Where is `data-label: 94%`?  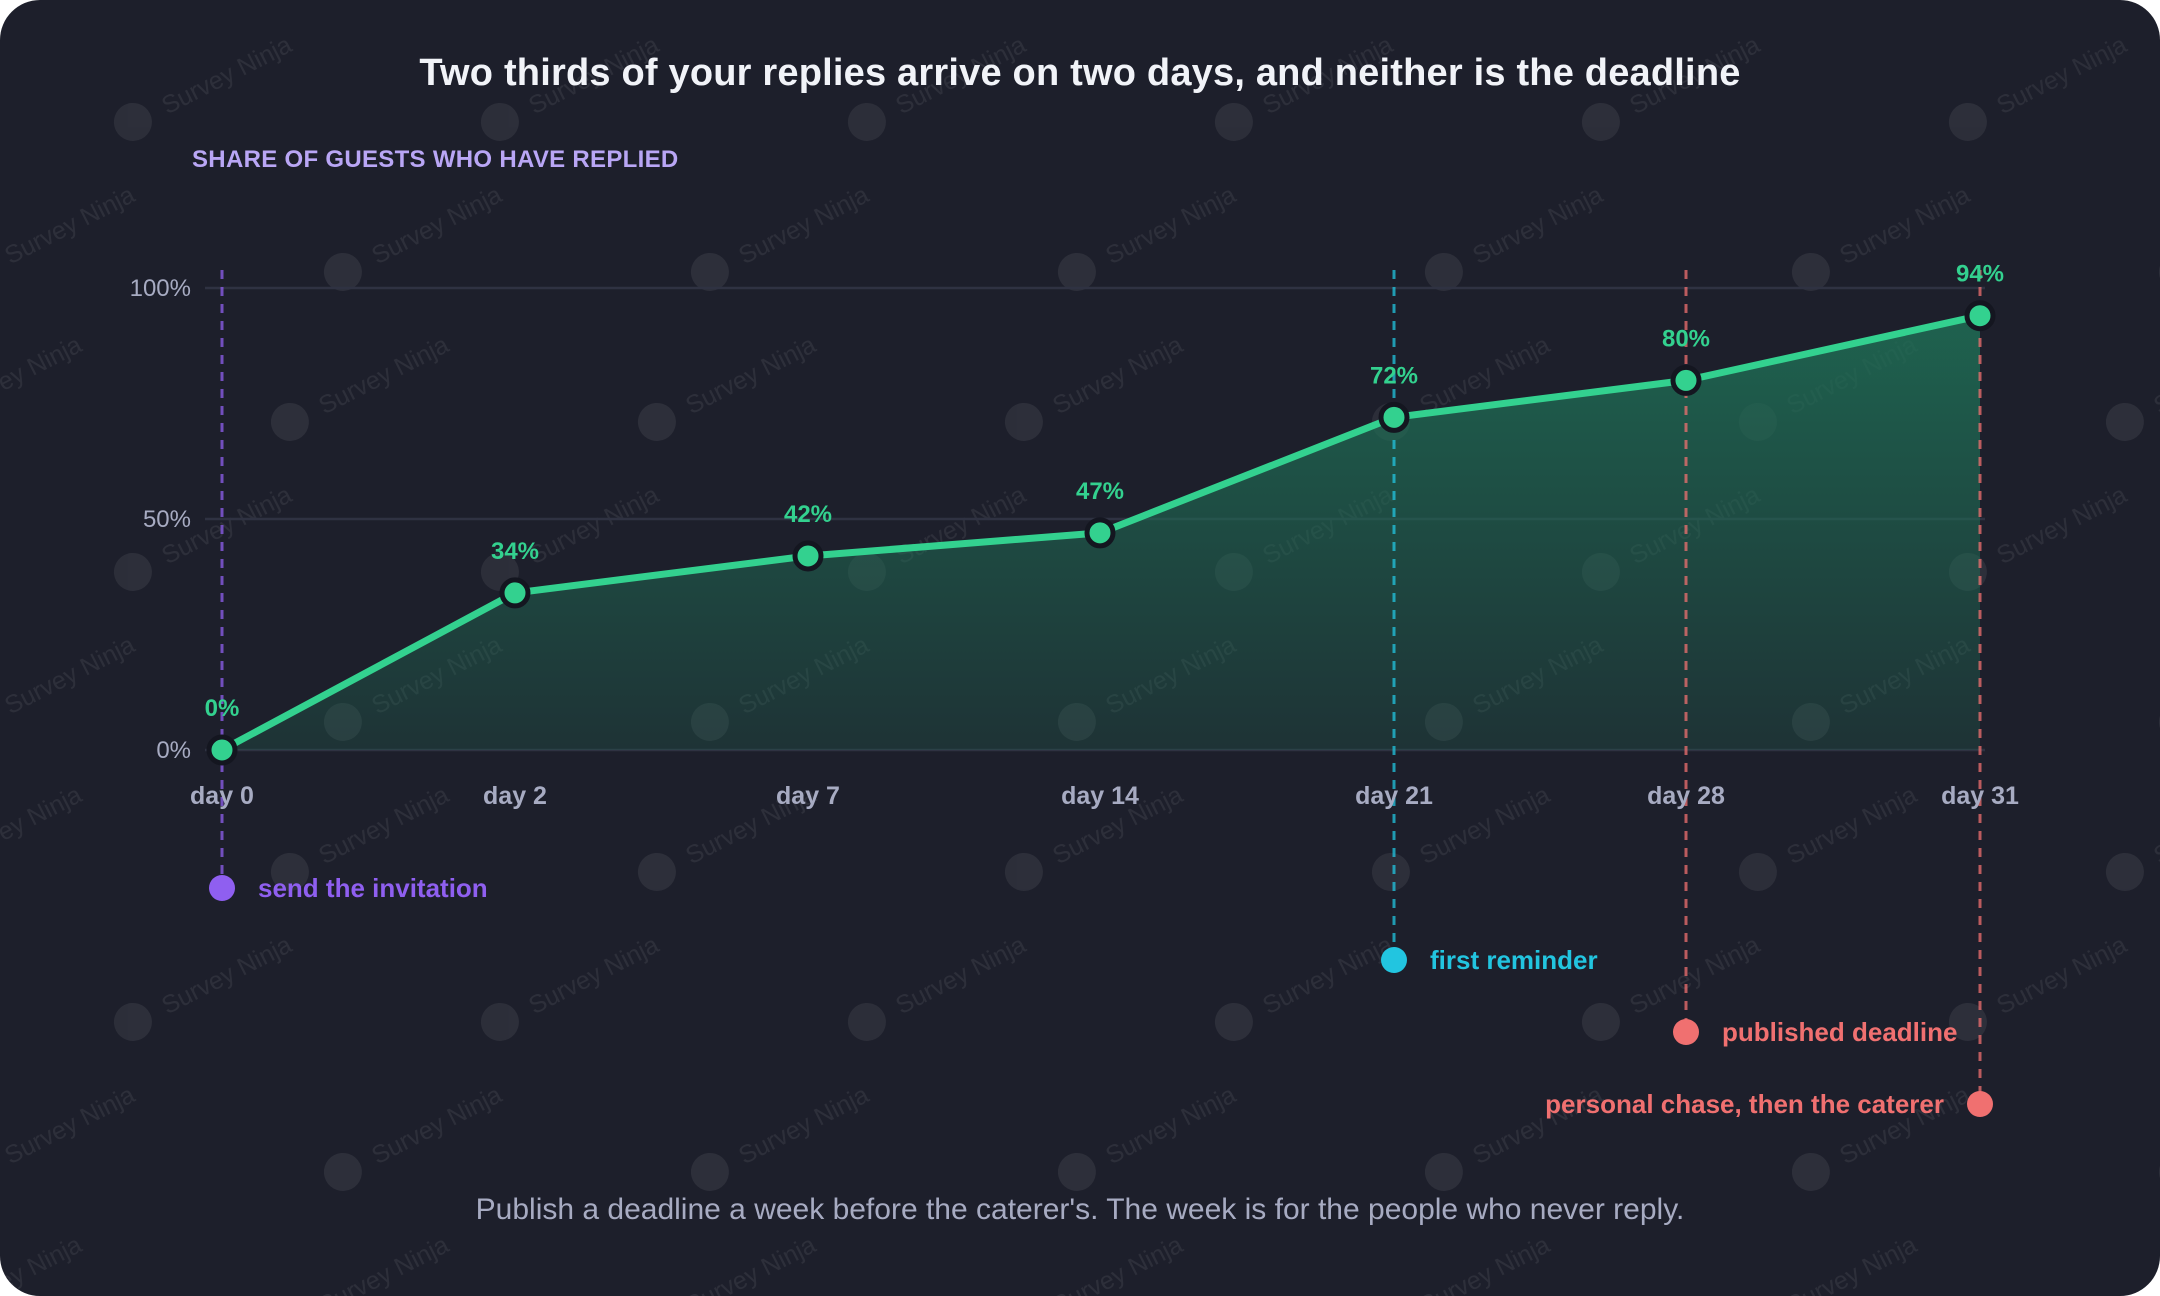 data-label: 94% is located at coordinates (1980, 274).